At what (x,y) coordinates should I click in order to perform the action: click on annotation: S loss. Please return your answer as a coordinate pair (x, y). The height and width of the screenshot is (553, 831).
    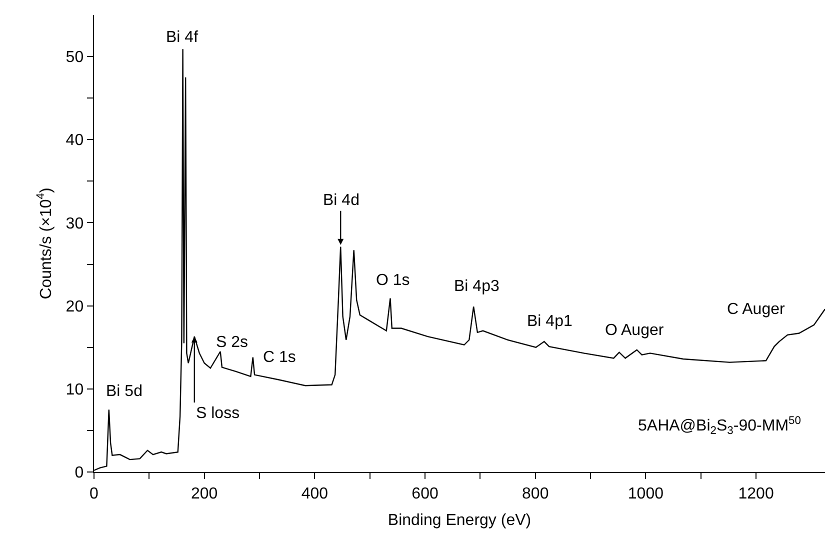
    Looking at the image, I should click on (218, 413).